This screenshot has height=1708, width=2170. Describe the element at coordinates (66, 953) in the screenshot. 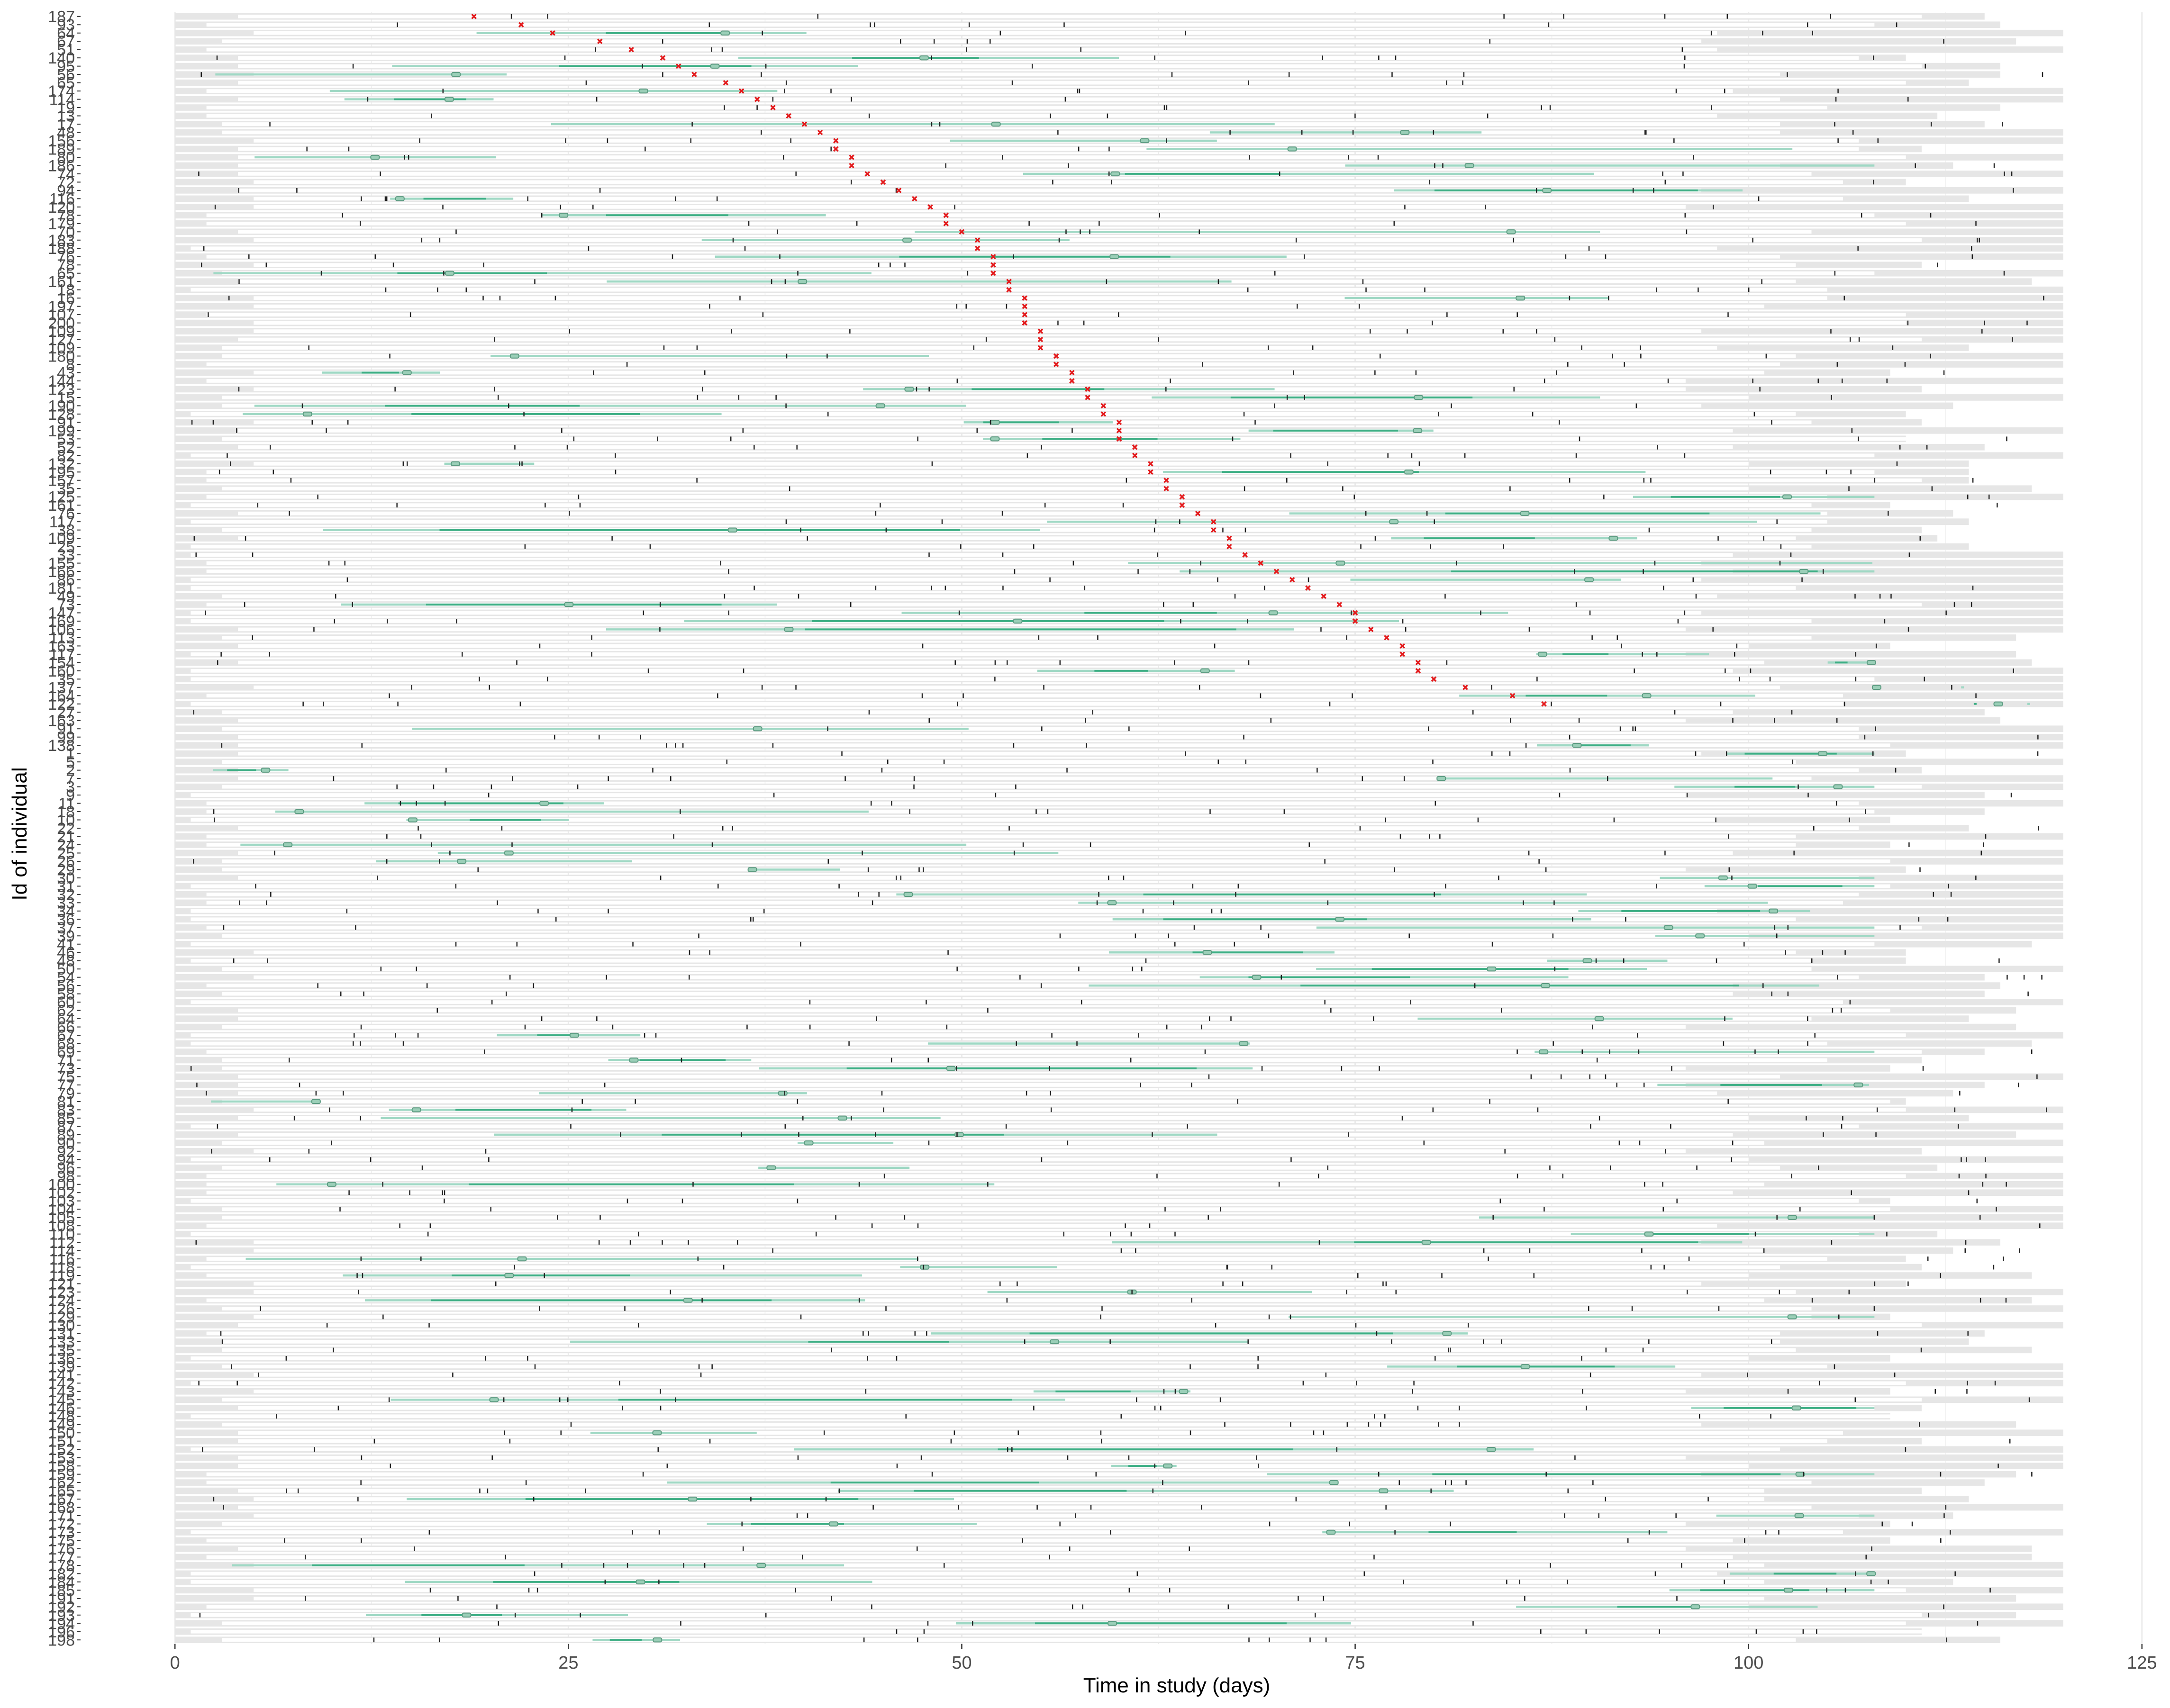

I see `y-tick-label: 46` at that location.